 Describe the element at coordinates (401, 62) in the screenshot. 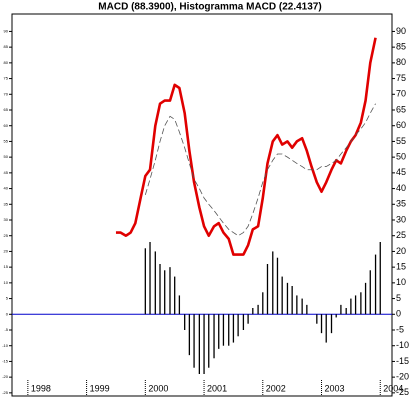

I see `y-tick-label: 80` at that location.